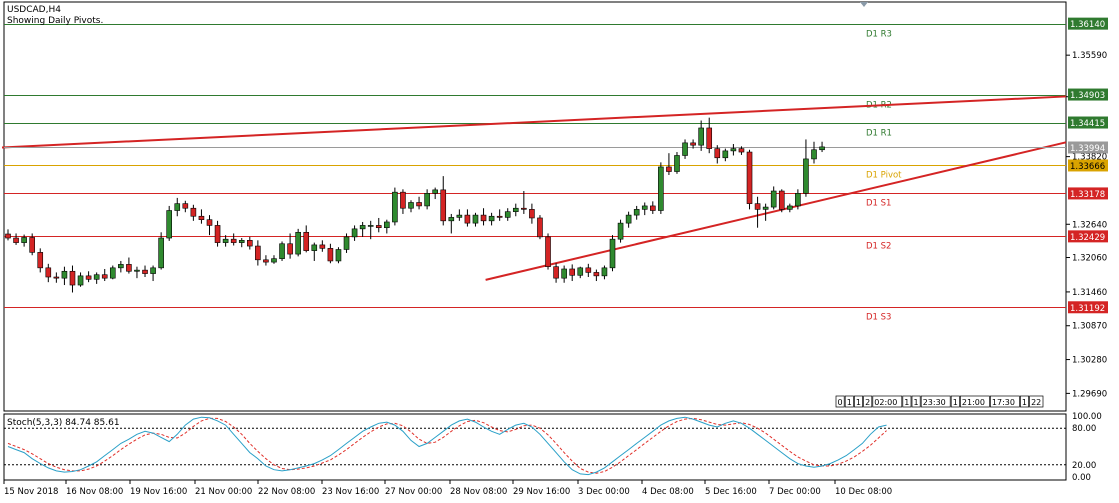  What do you see at coordinates (1089, 293) in the screenshot?
I see `y-tick-label: 1.31460` at bounding box center [1089, 293].